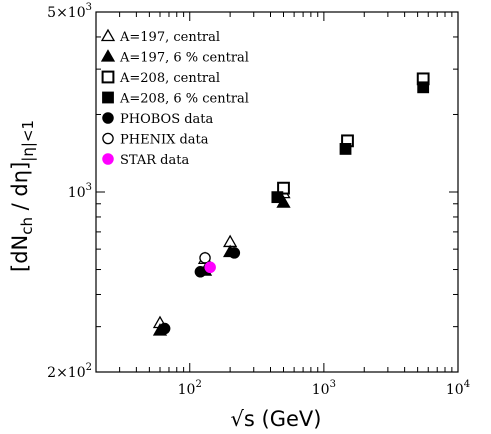 The image size is (491, 434). Describe the element at coordinates (184, 58) in the screenshot. I see `legend-label: A=197, 6 % central` at that location.